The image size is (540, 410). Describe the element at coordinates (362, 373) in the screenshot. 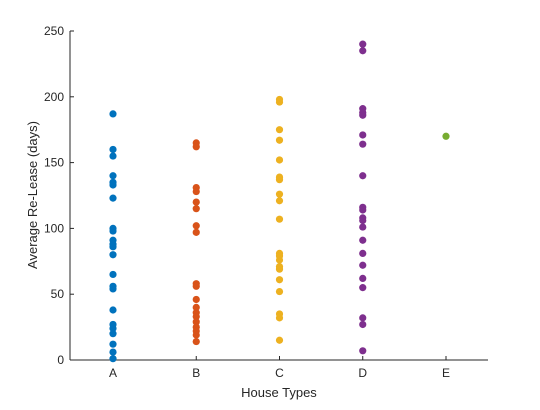

I see `x-tick-label: D` at that location.